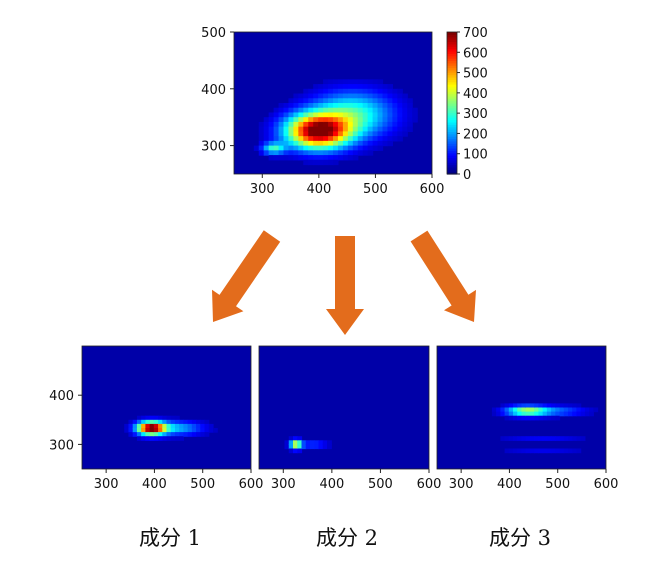  Describe the element at coordinates (166, 407) in the screenshot. I see `heatmap-background` at that location.